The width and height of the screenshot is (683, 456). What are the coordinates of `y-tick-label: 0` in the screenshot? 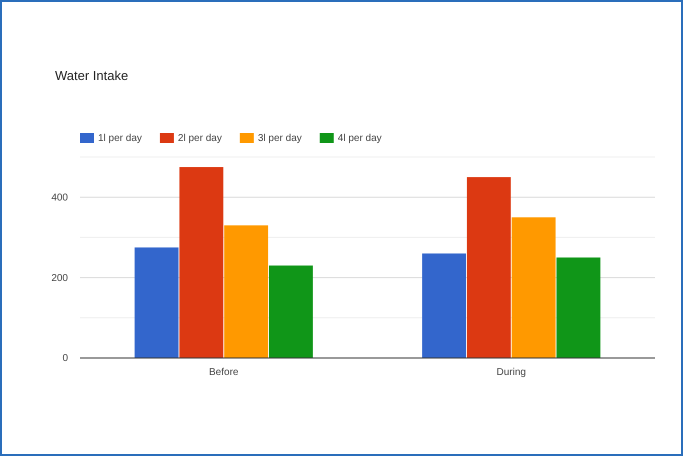 It's located at (65, 358).